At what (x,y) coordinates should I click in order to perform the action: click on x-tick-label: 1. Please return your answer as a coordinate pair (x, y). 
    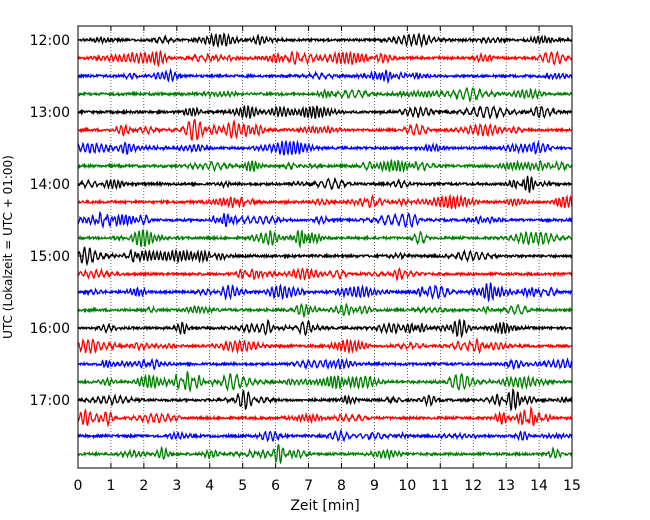
    Looking at the image, I should click on (110, 486).